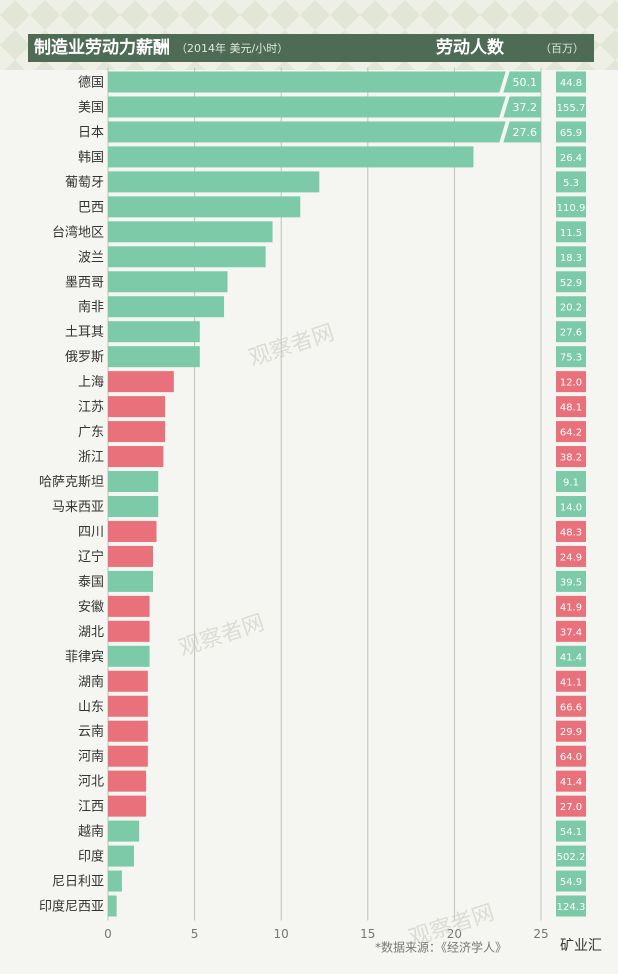 This screenshot has height=974, width=618. What do you see at coordinates (525, 82) in the screenshot?
I see `value-label: 50.1` at bounding box center [525, 82].